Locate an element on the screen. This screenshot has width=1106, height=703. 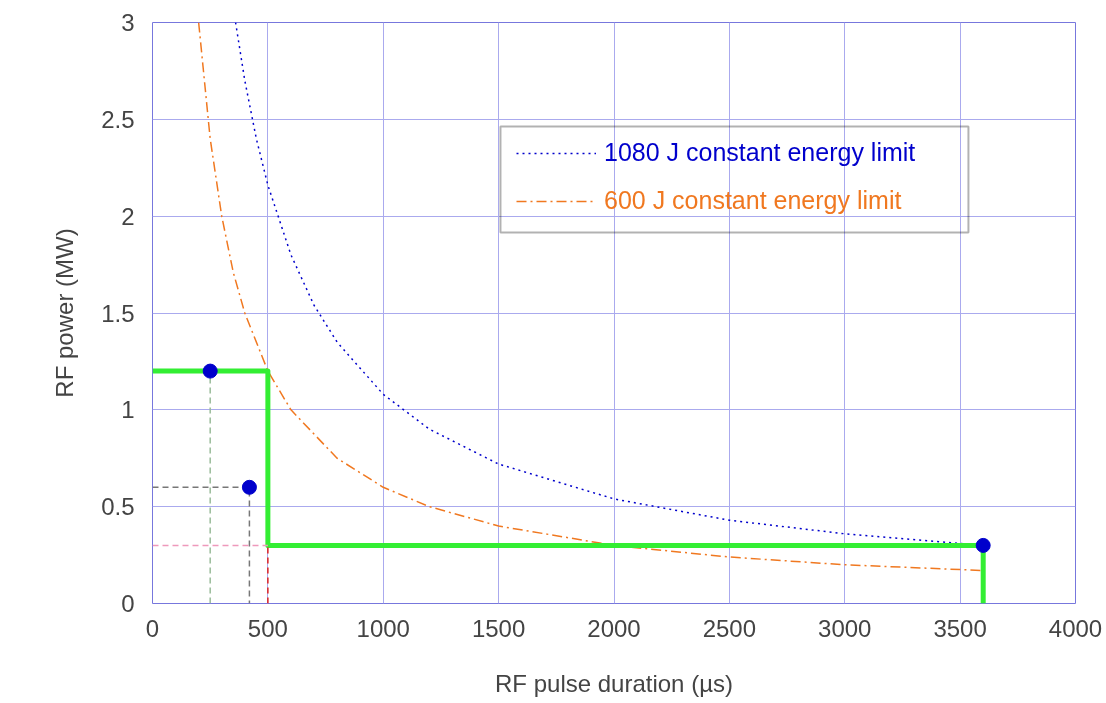
y-tick-label: 3 is located at coordinates (128, 22).